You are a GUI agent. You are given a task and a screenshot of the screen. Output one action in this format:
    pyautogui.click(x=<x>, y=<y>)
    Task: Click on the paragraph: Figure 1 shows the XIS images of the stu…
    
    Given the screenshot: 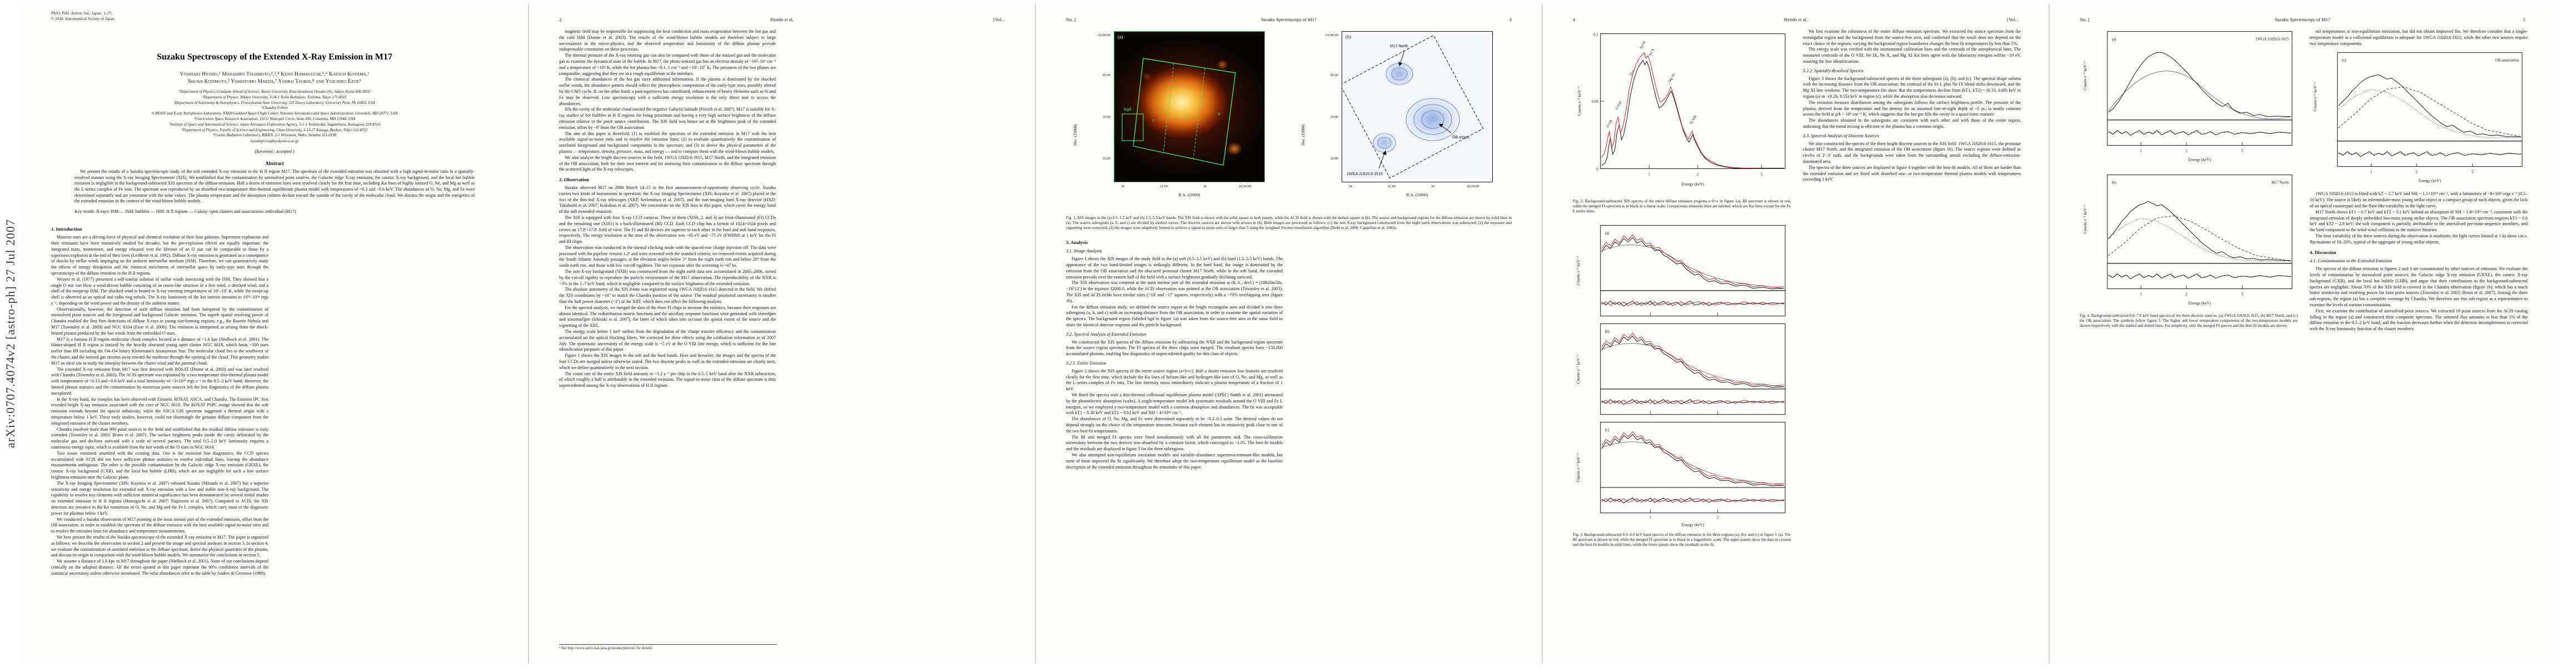 What is the action you would take?
    pyautogui.click(x=1174, y=268)
    